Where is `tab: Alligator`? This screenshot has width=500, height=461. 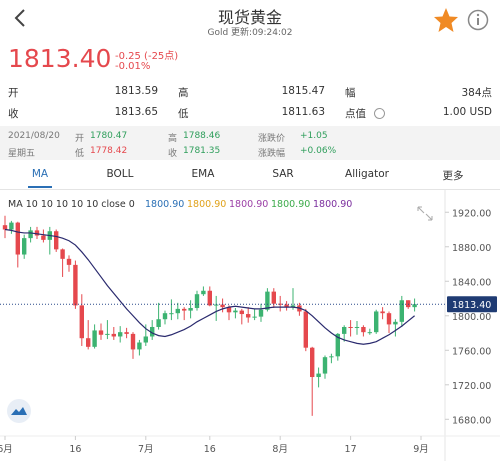 tab: Alligator is located at coordinates (367, 174).